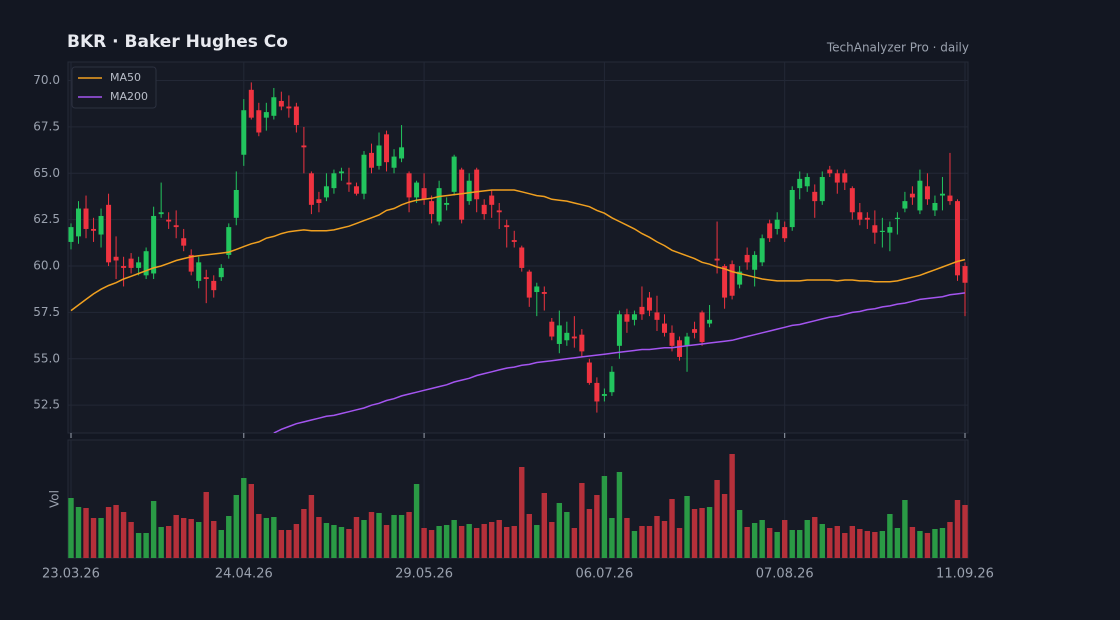 The image size is (1120, 620). What do you see at coordinates (125, 77) in the screenshot?
I see `legend-label: MA50` at bounding box center [125, 77].